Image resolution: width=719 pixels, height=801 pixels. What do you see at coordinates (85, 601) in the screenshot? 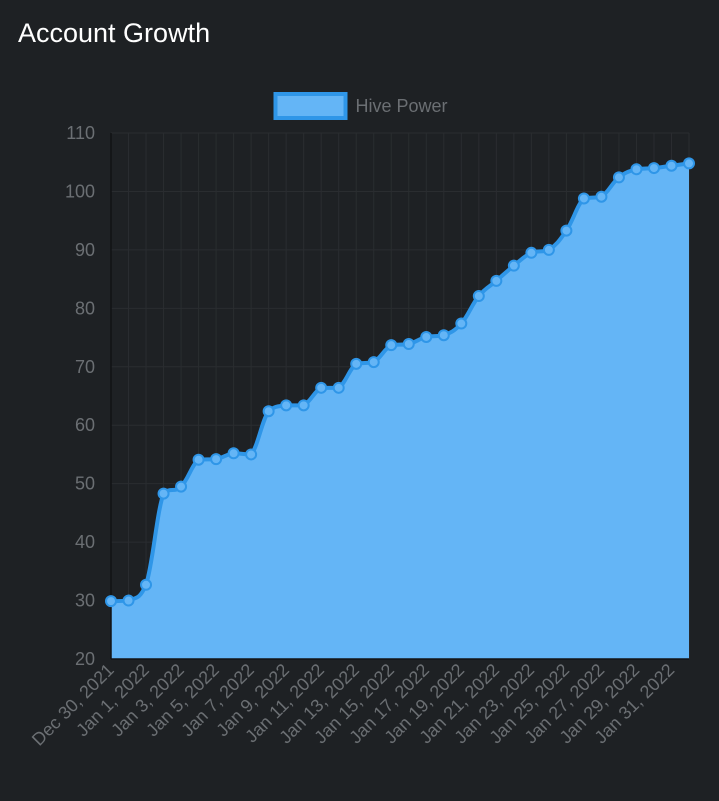
I see `y-tick-label: 30` at bounding box center [85, 601].